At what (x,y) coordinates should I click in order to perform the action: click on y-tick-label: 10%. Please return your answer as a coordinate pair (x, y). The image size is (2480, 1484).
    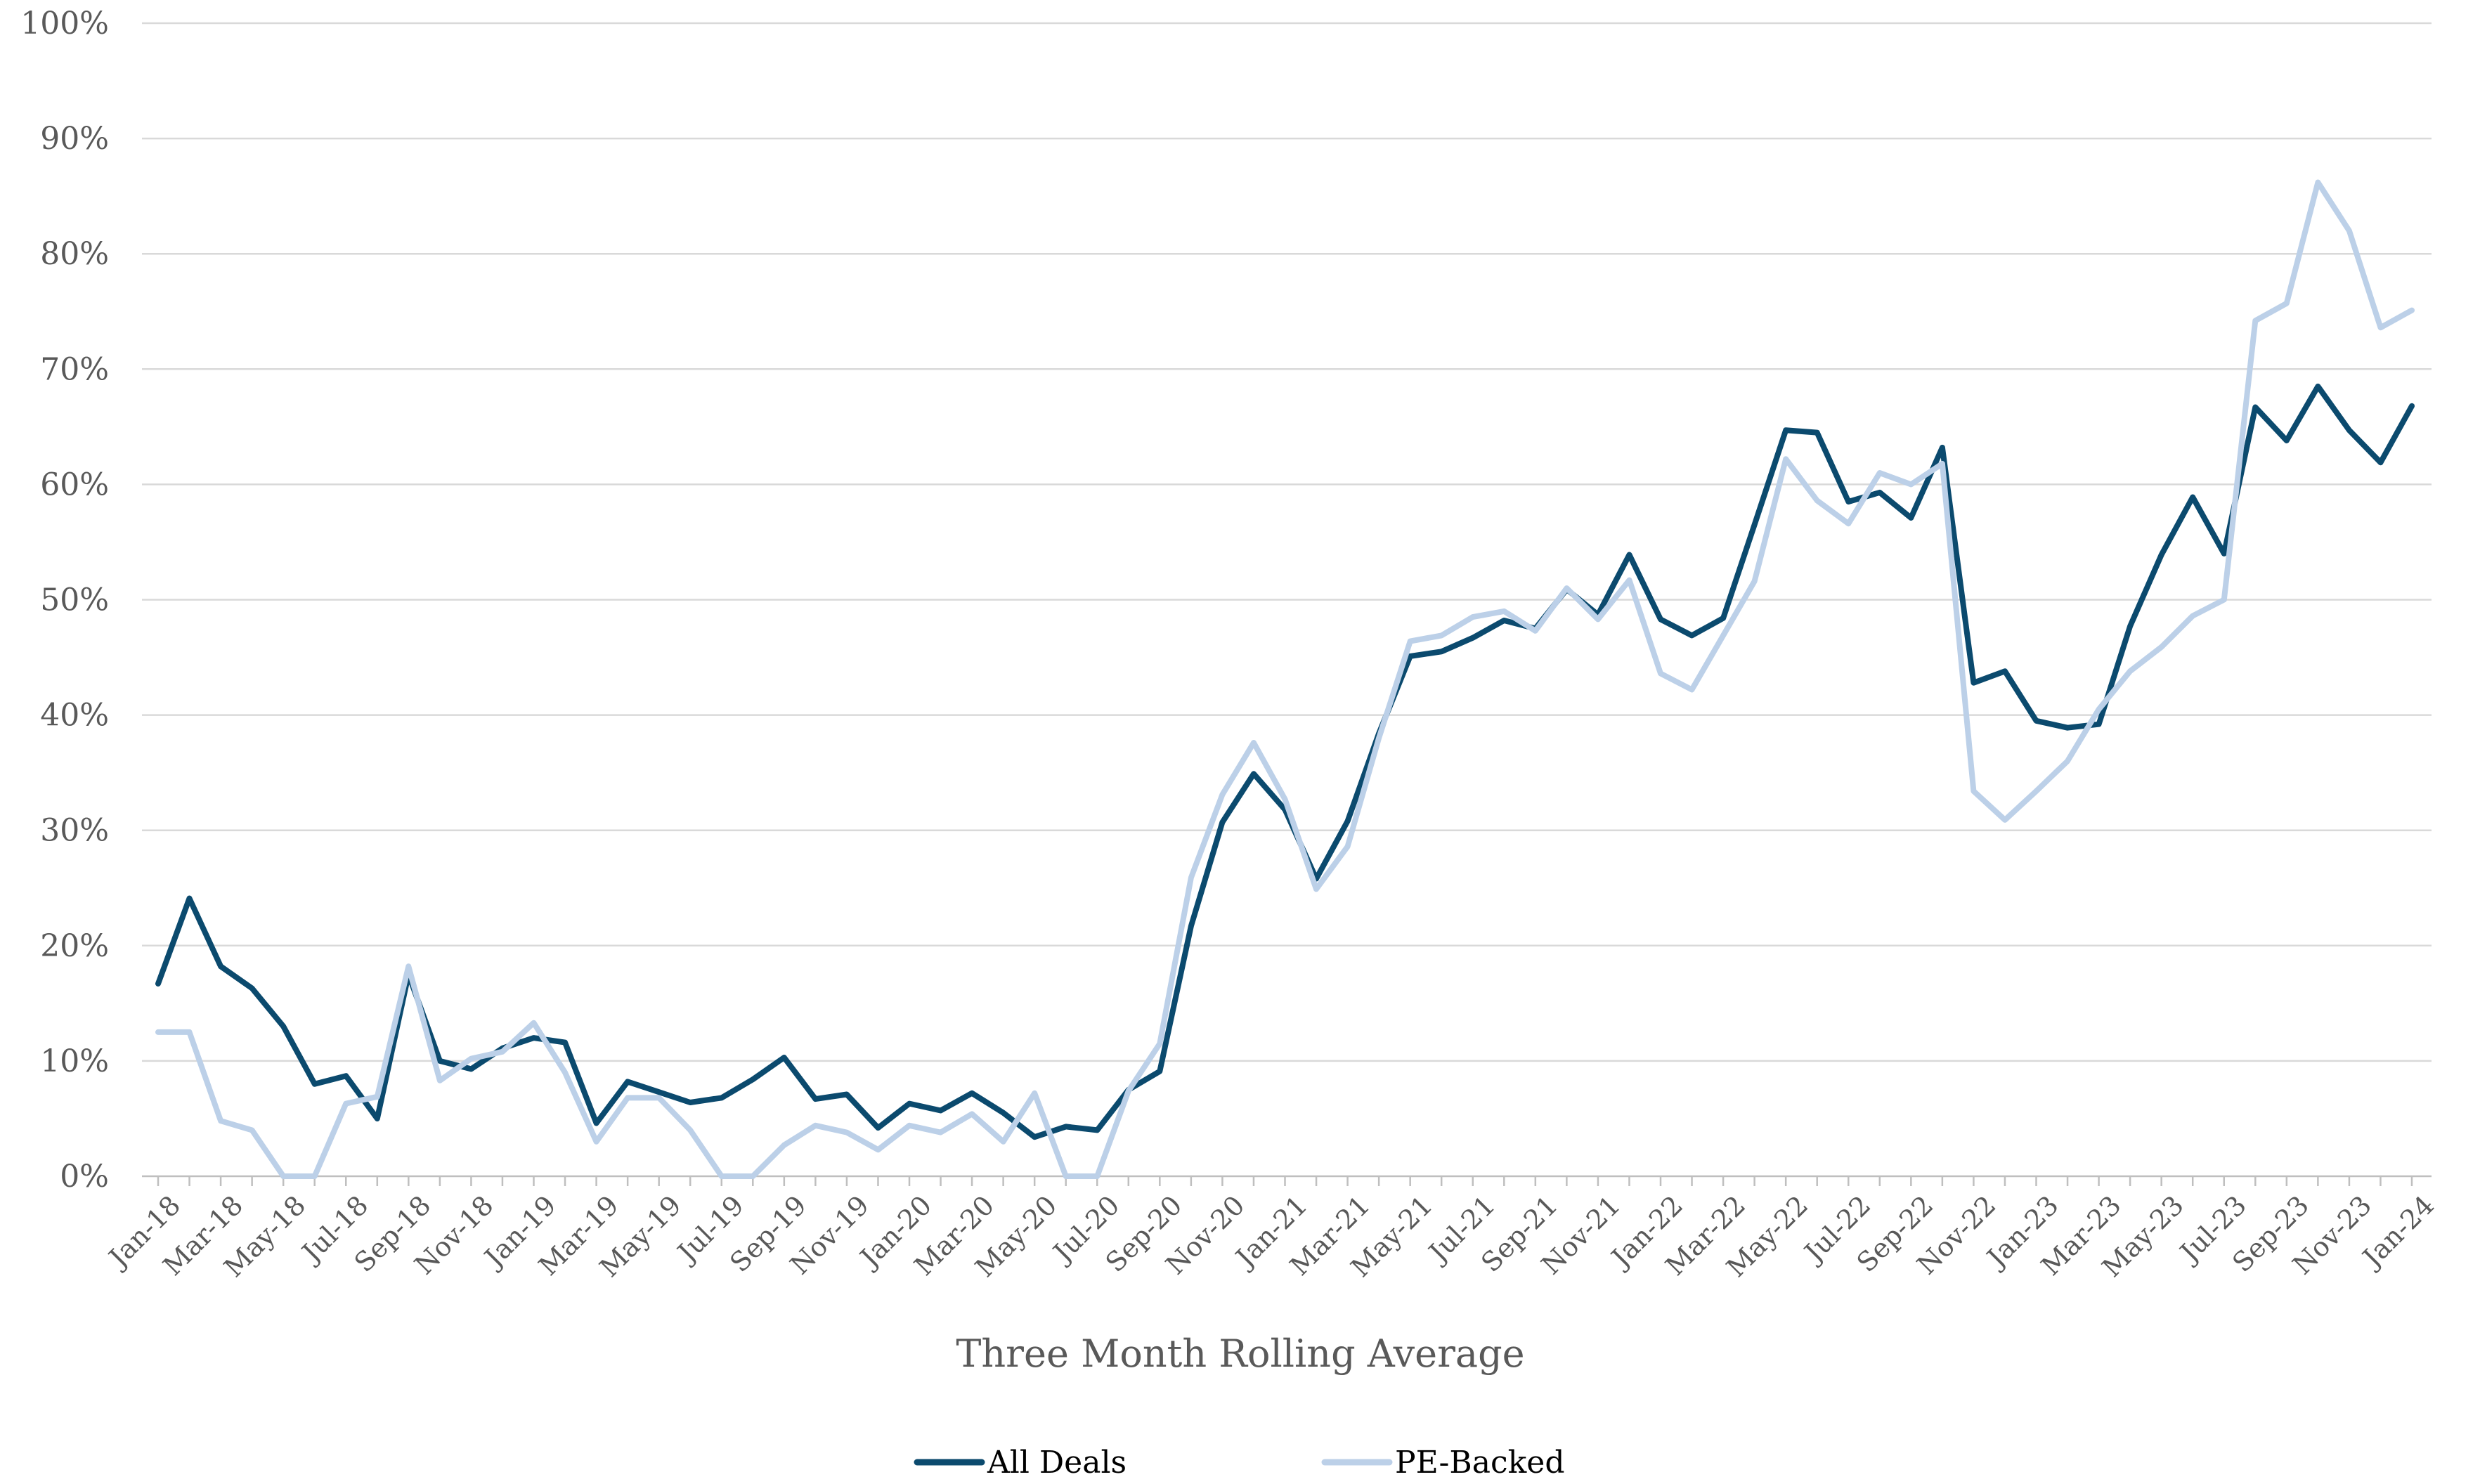
    Looking at the image, I should click on (74, 1061).